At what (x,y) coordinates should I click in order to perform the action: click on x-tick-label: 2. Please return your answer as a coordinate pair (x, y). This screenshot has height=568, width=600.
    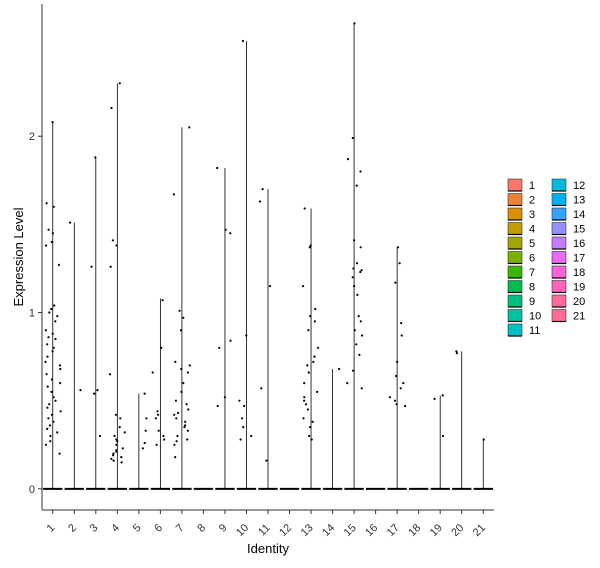
    Looking at the image, I should click on (72, 528).